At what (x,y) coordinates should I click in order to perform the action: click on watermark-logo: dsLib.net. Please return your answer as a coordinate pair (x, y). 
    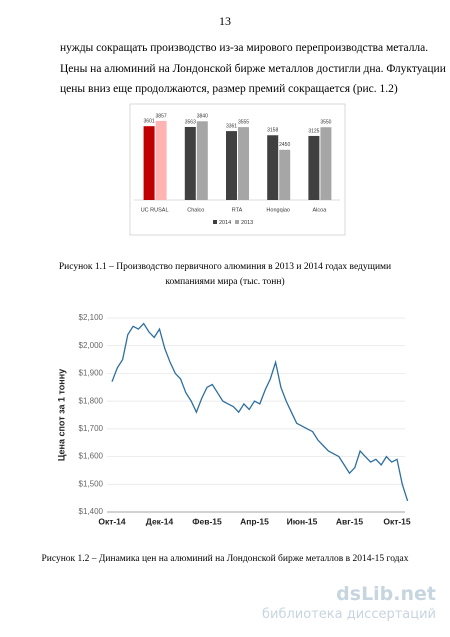
    Looking at the image, I should click on (386, 594).